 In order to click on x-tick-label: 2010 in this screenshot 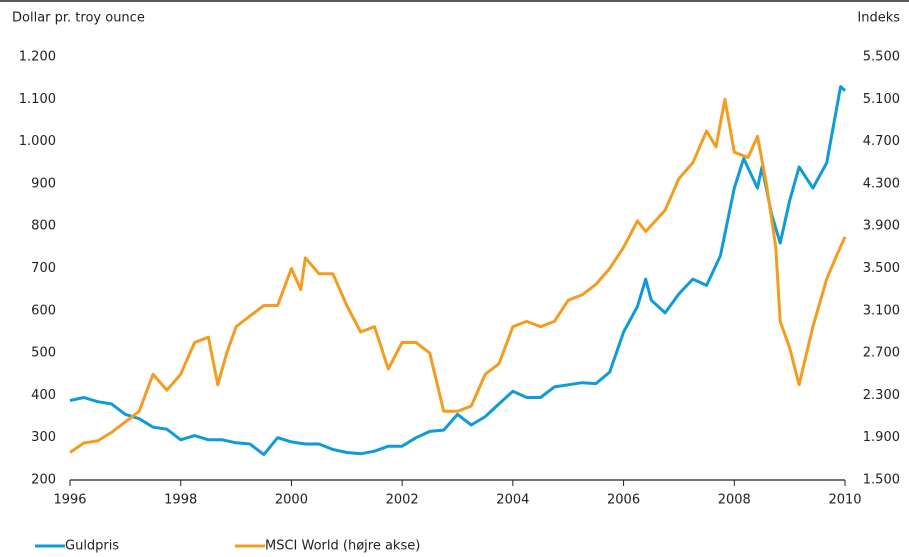, I will do `click(844, 500)`.